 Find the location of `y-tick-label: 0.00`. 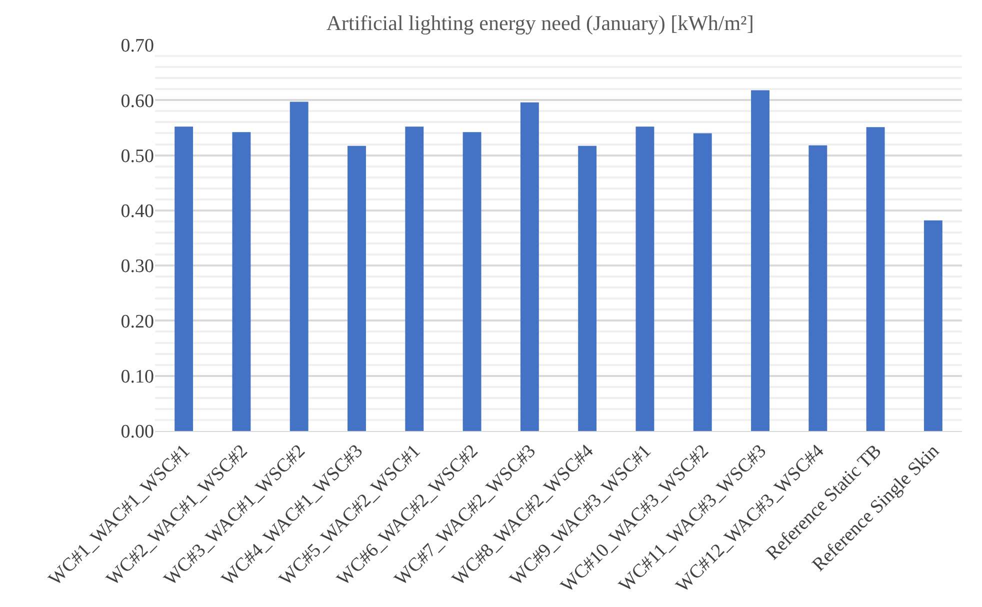

y-tick-label: 0.00 is located at coordinates (137, 432).